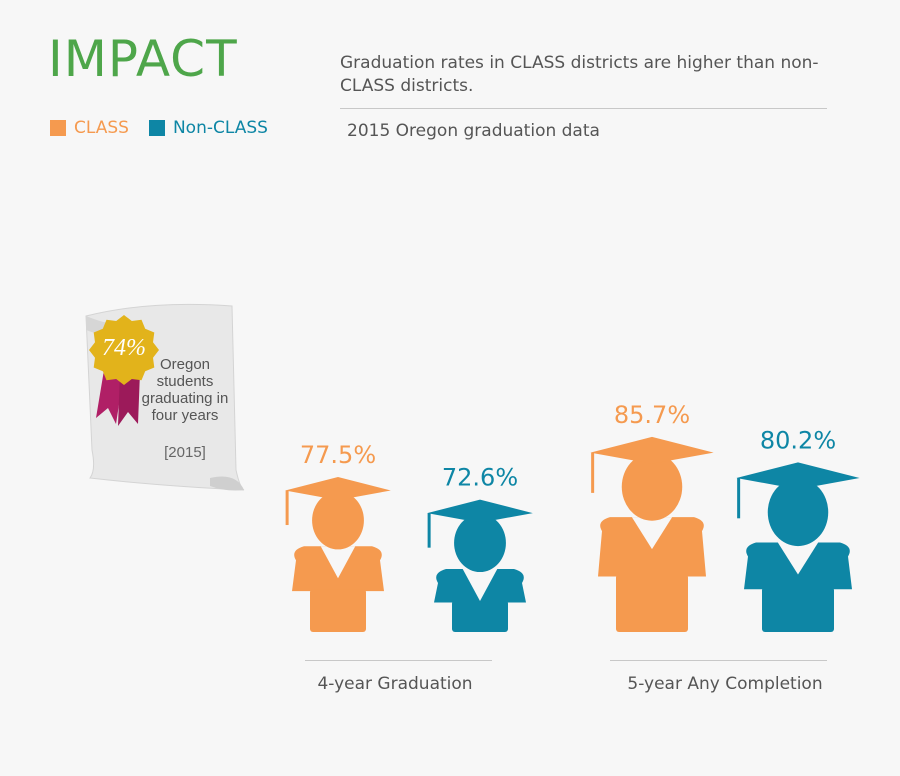 The height and width of the screenshot is (776, 900). I want to click on badge-seal, so click(124, 350).